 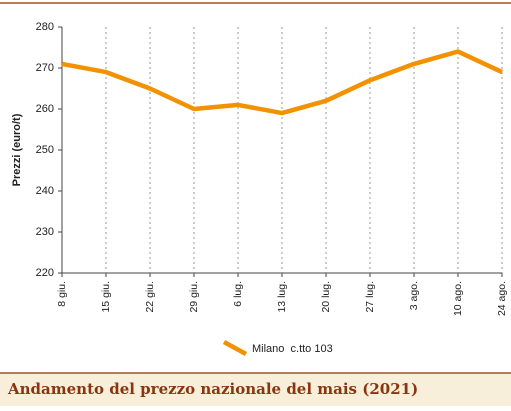 What do you see at coordinates (17, 149) in the screenshot?
I see `y-axis-label: Prezzi (euro/t)` at bounding box center [17, 149].